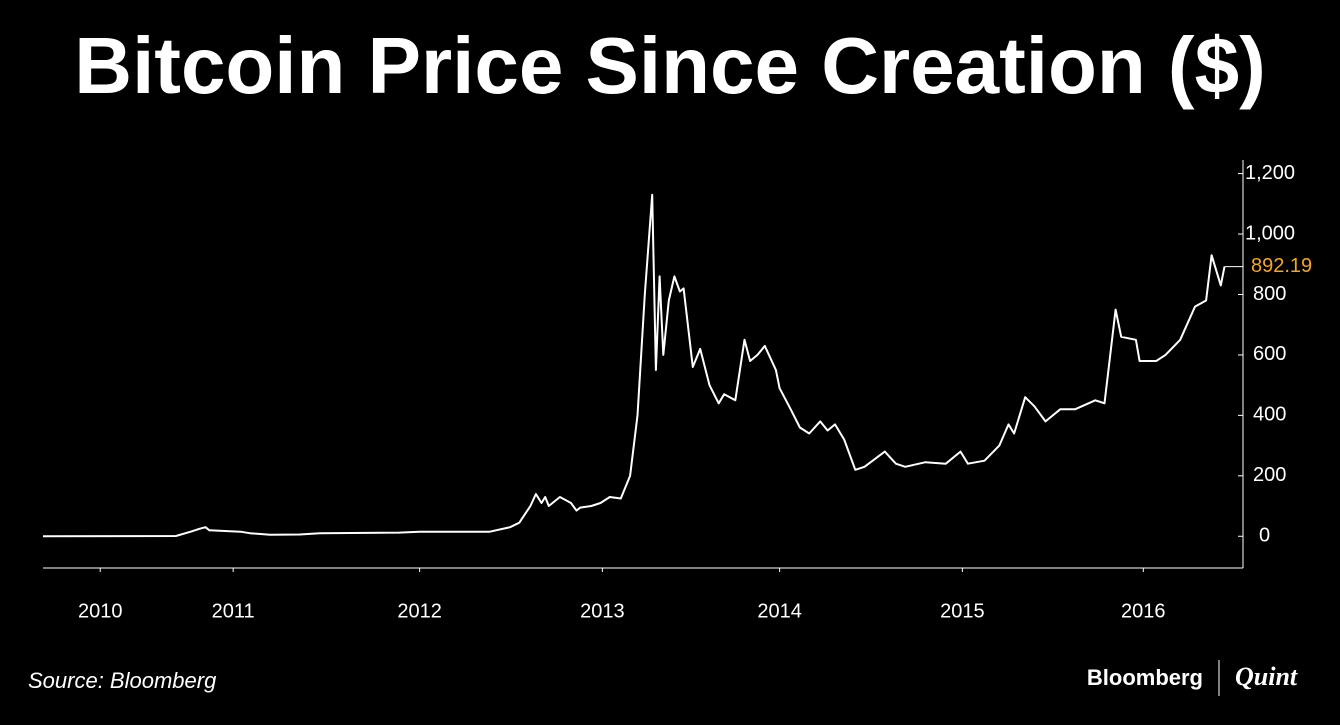  I want to click on x-tick-label: 2015, so click(962, 611).